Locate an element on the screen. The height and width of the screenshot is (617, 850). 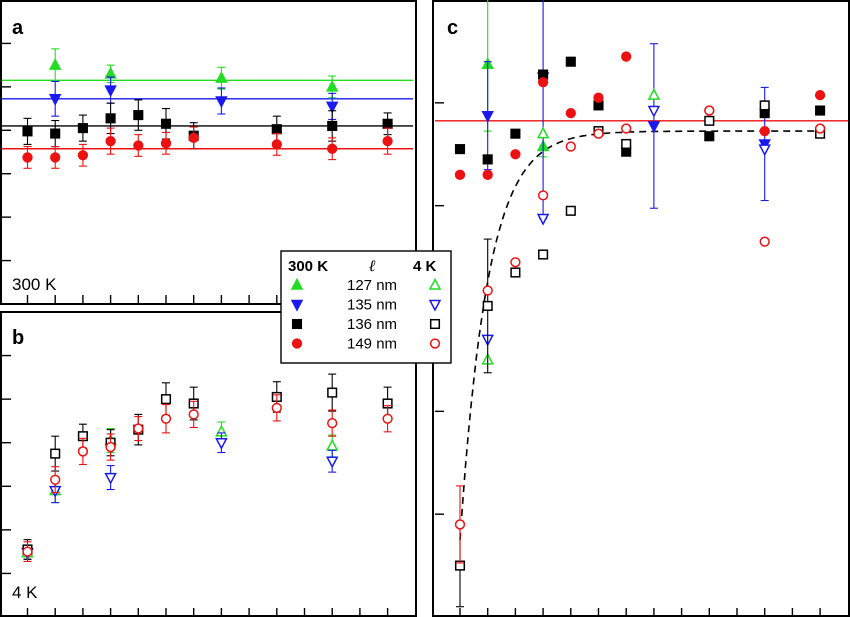
panel-a-data is located at coordinates (207, 108).